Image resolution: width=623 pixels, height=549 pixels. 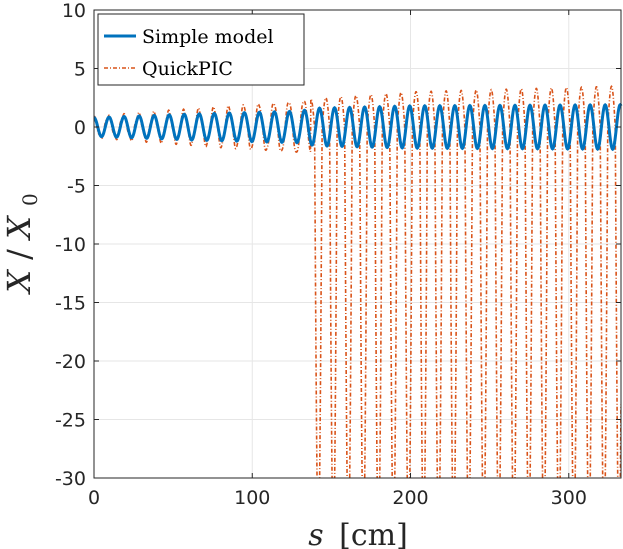 What do you see at coordinates (19, 282) in the screenshot?
I see `y-axis-numerator: X` at bounding box center [19, 282].